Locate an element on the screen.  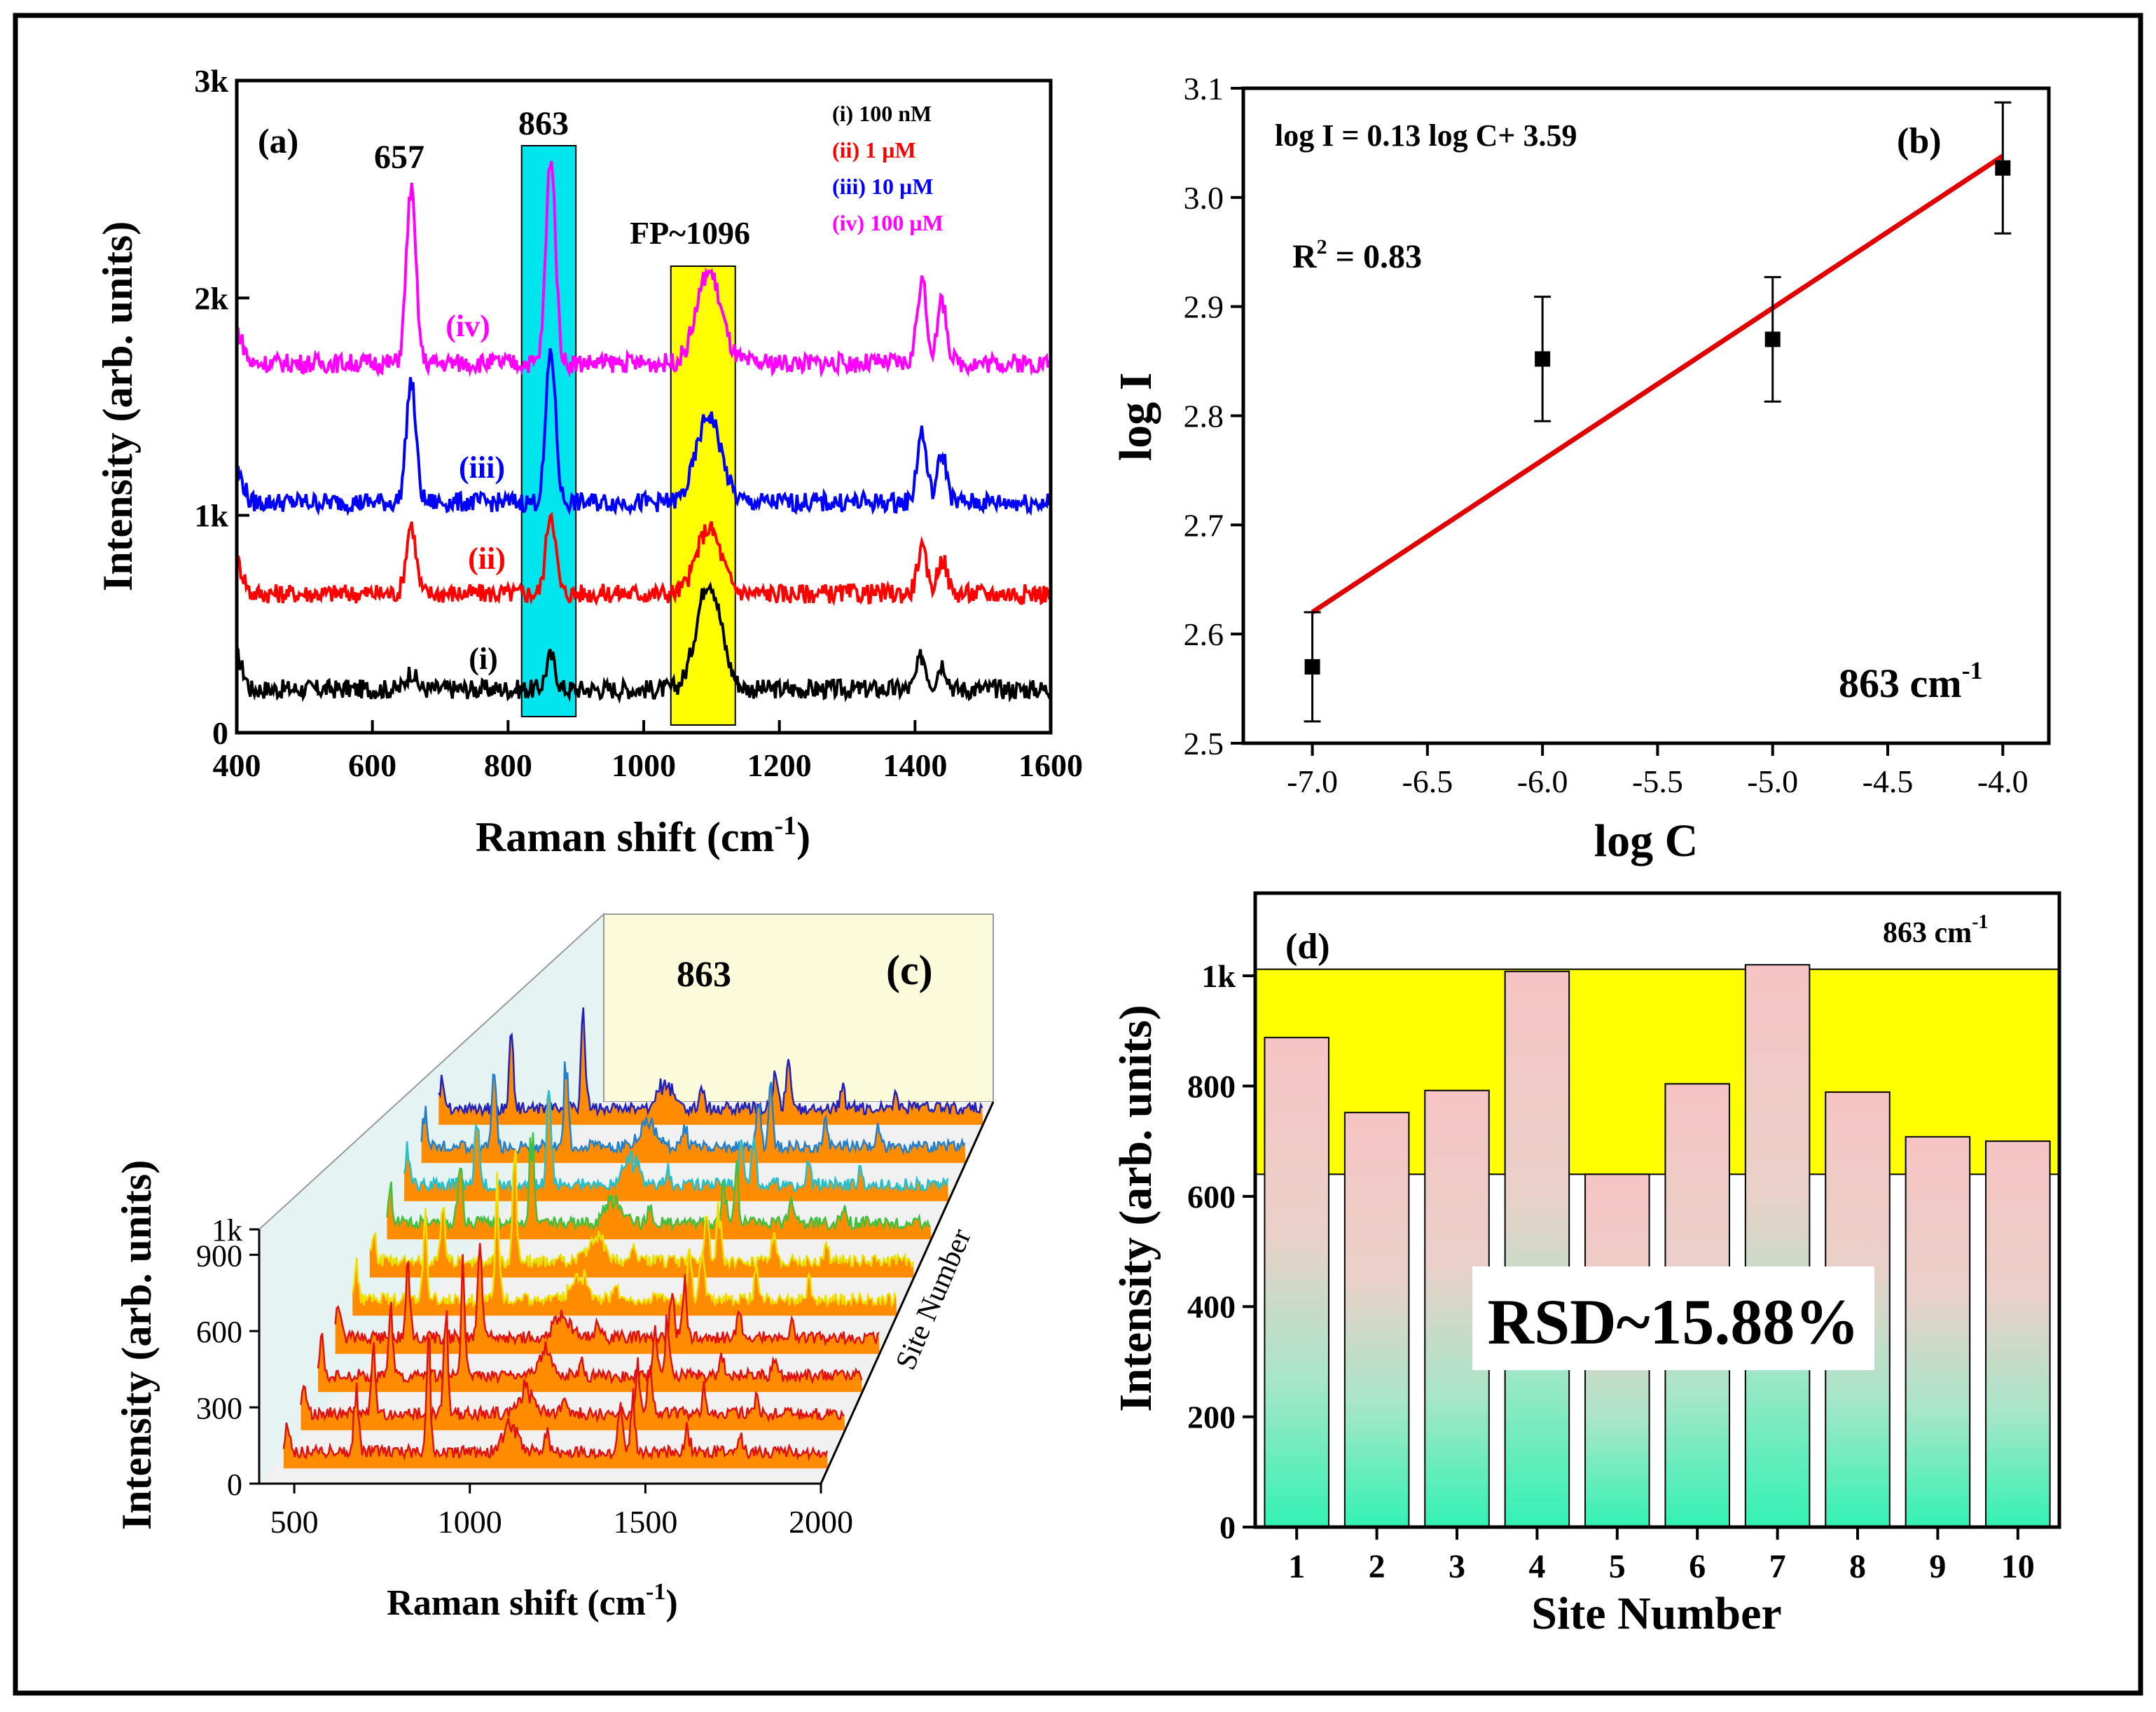
x-tick-label: -5.5 is located at coordinates (1657, 781).